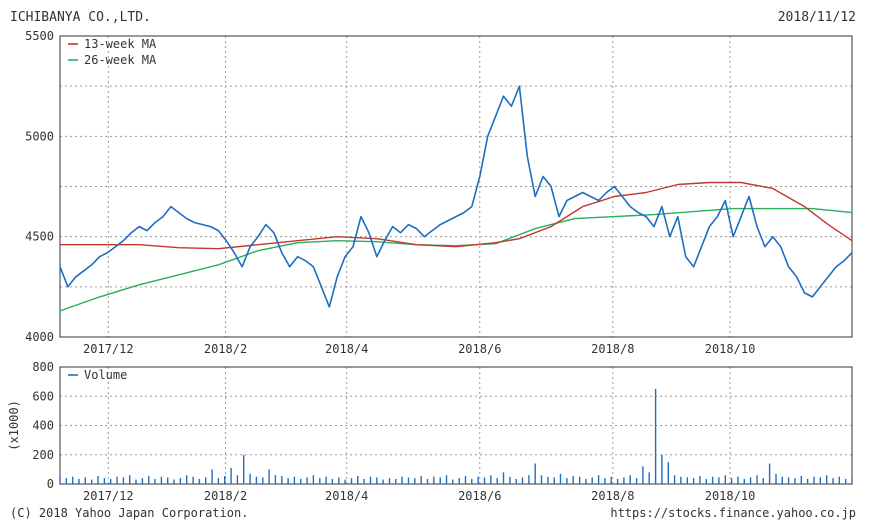 This screenshot has height=530, width=870. Describe the element at coordinates (43, 396) in the screenshot. I see `volume-y-tick-label: 600` at that location.